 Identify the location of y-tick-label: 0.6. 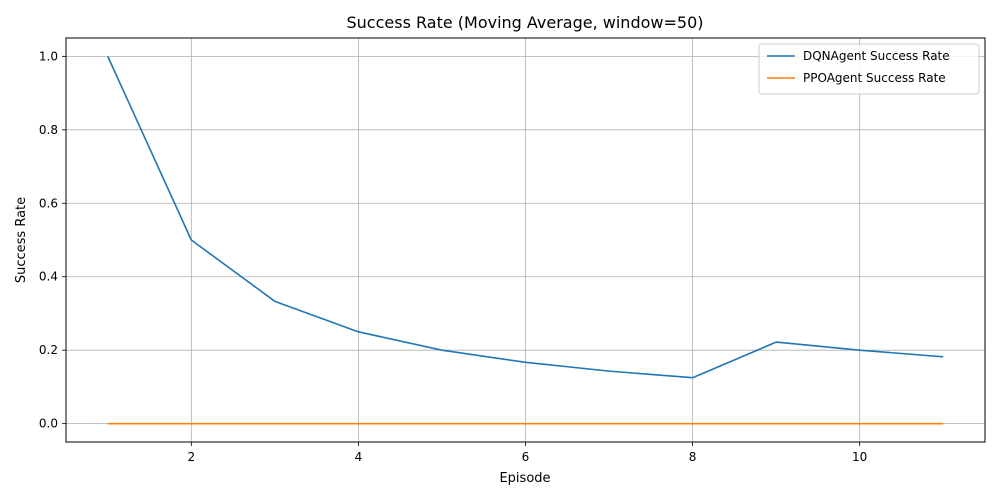
(48, 203).